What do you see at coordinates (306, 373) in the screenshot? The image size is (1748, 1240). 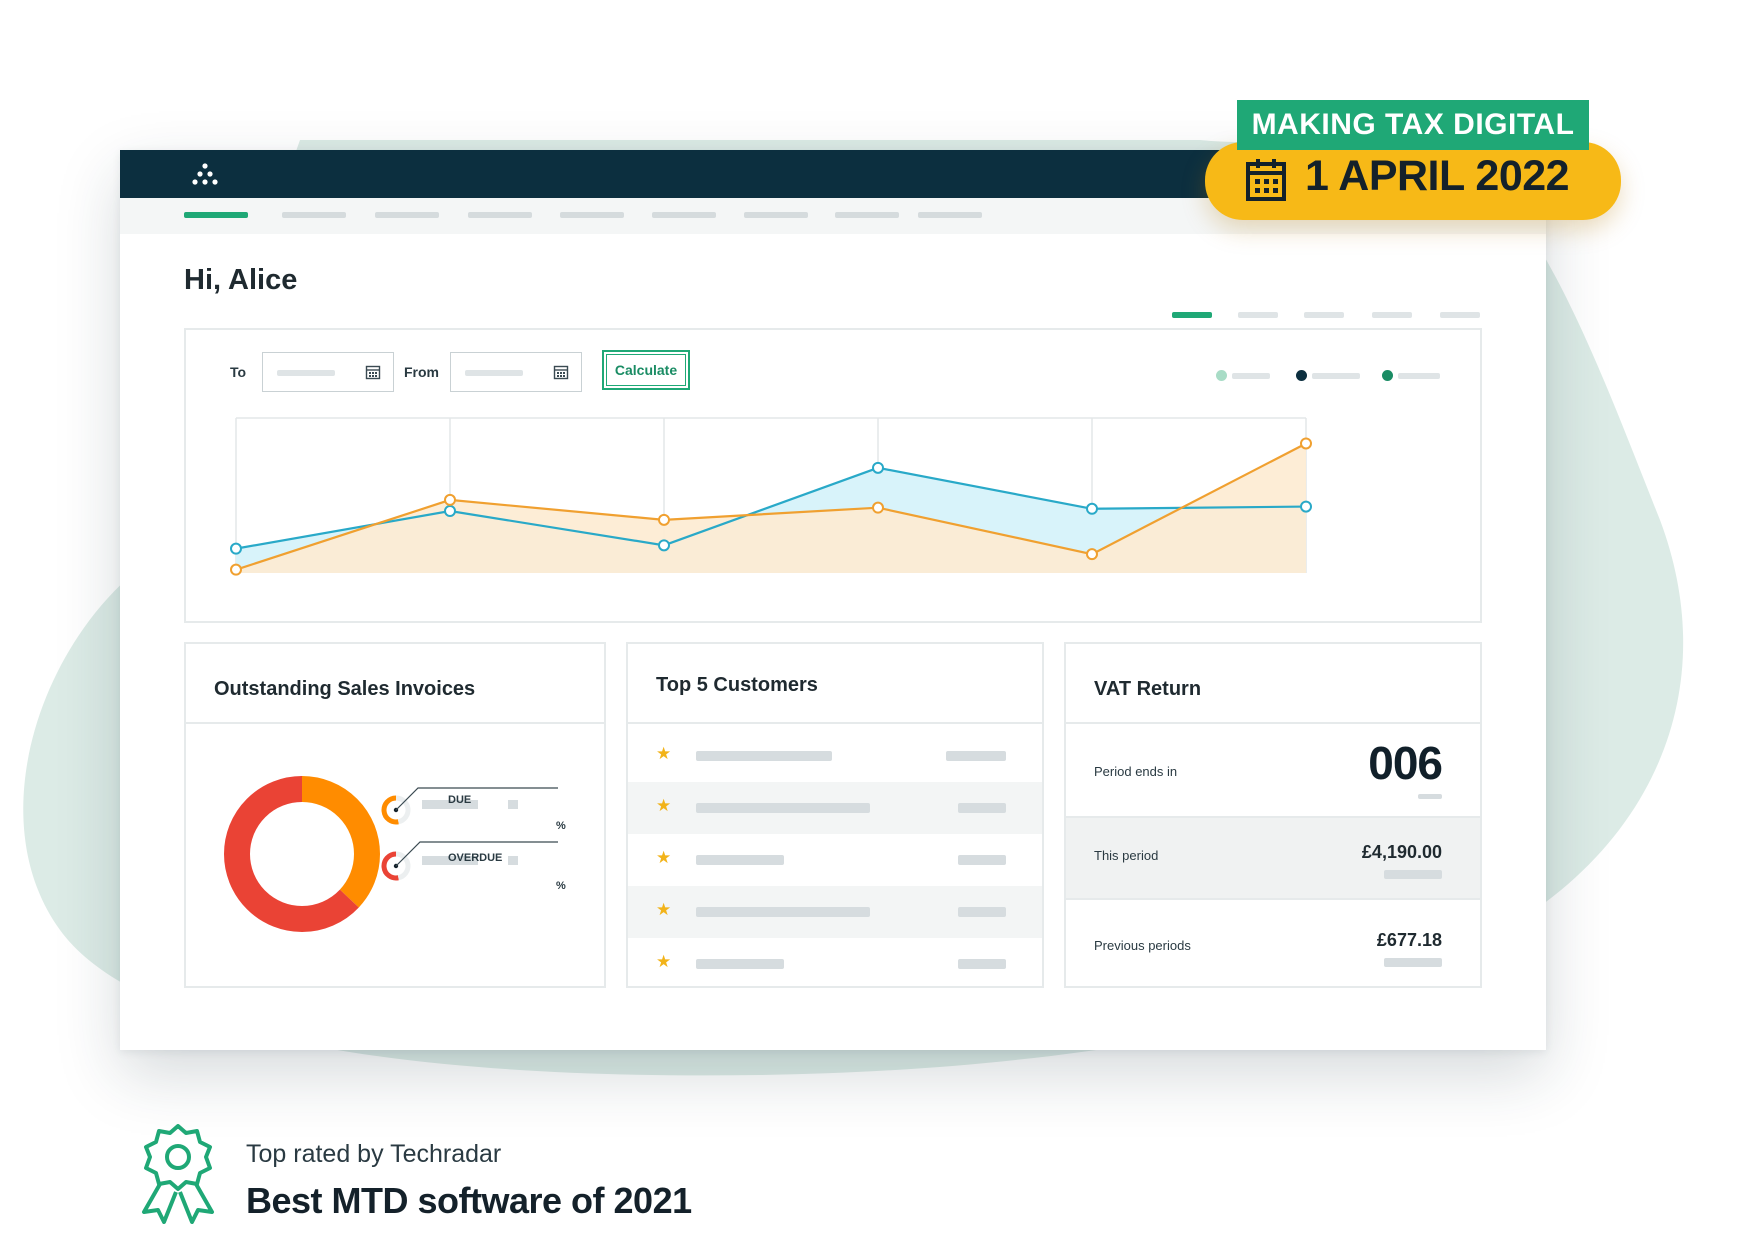 I see `to-date-placeholder` at bounding box center [306, 373].